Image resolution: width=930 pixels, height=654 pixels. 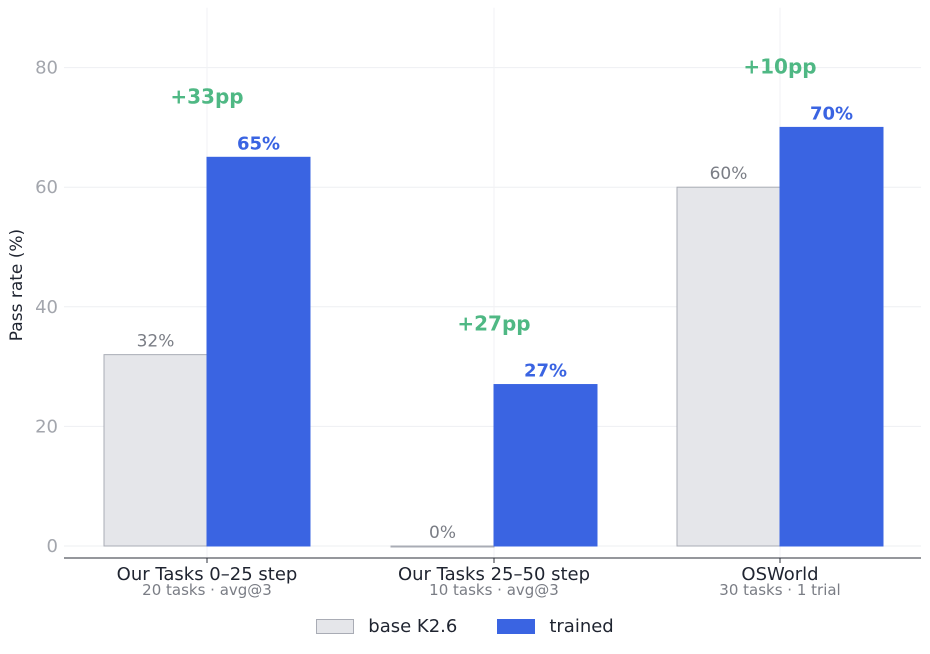 What do you see at coordinates (46, 187) in the screenshot?
I see `y-tick-label: 60` at bounding box center [46, 187].